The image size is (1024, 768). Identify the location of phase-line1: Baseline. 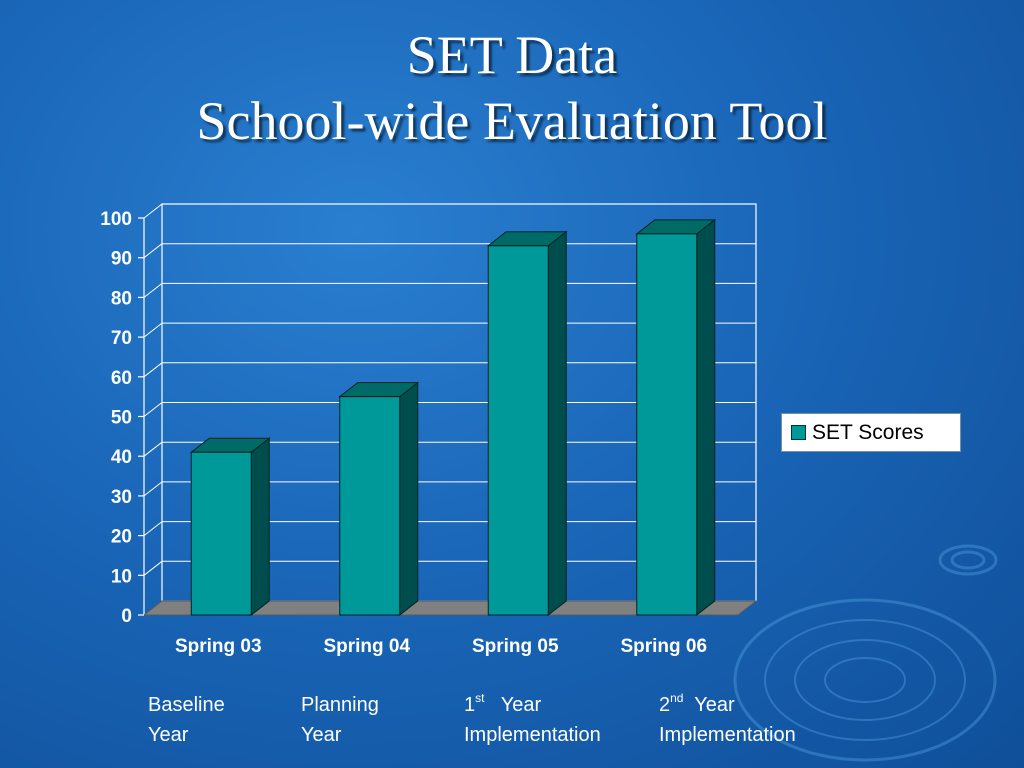
(186, 705).